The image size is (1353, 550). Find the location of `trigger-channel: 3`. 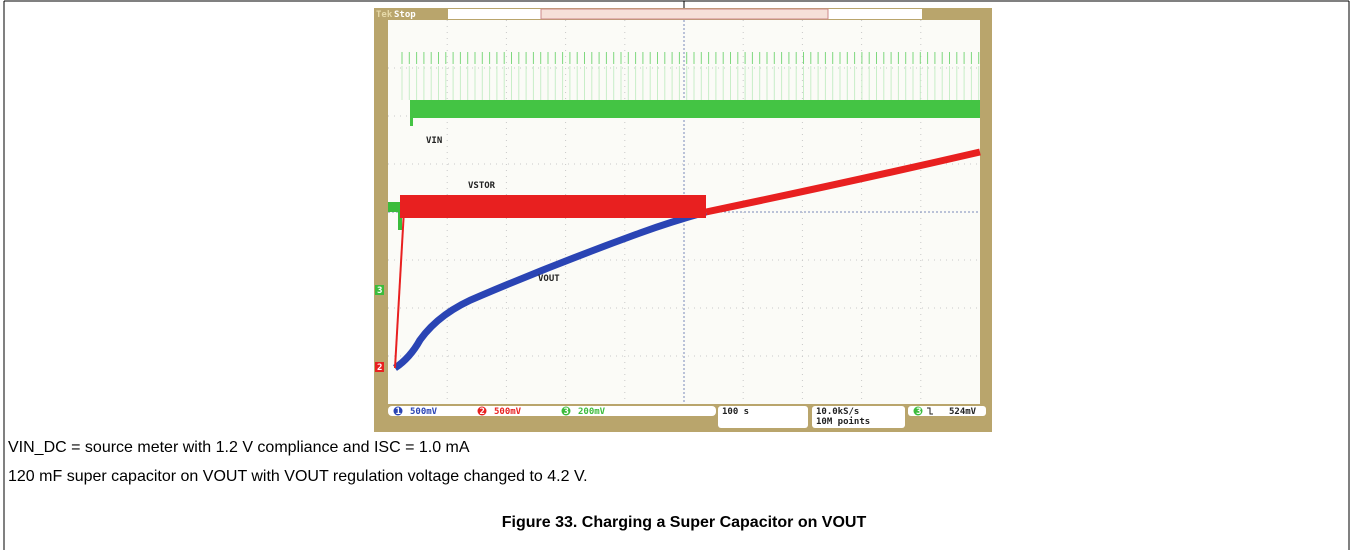

trigger-channel: 3 is located at coordinates (918, 412).